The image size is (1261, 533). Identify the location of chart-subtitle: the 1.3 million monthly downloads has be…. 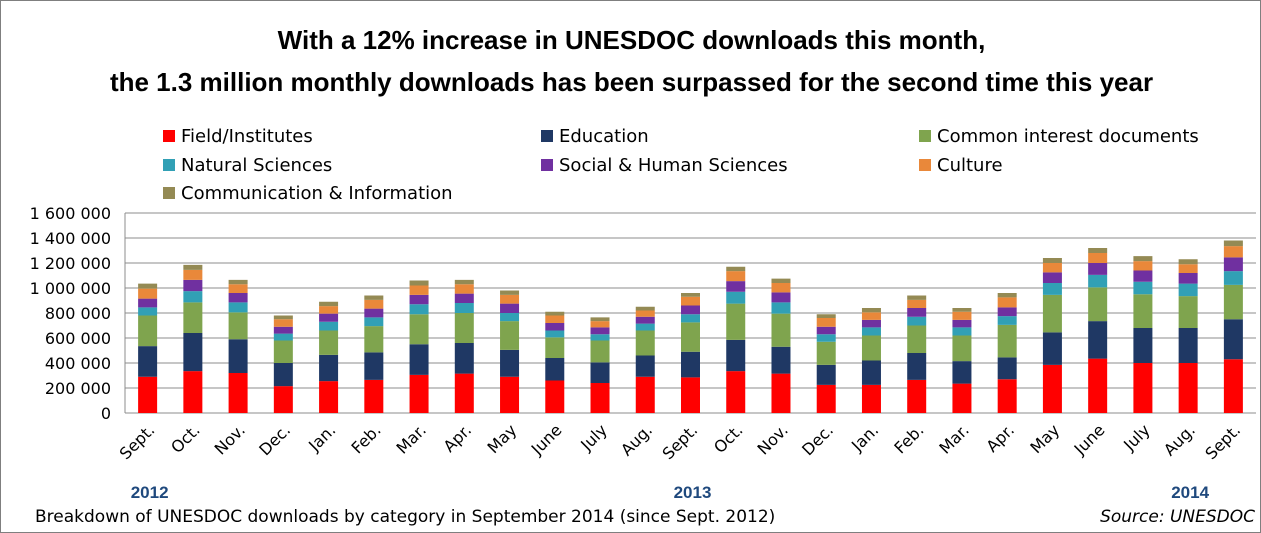
(631, 82).